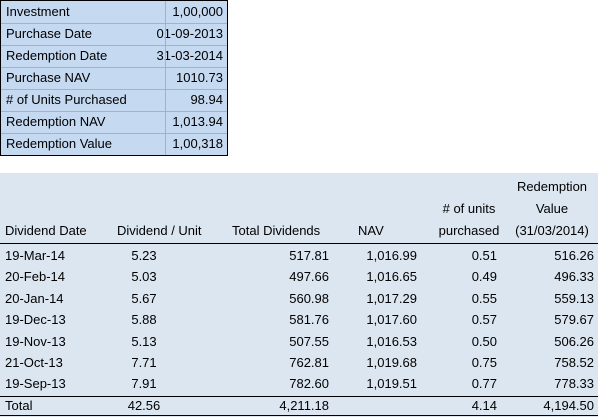  I want to click on summary-label: Redemption Value, so click(59, 143).